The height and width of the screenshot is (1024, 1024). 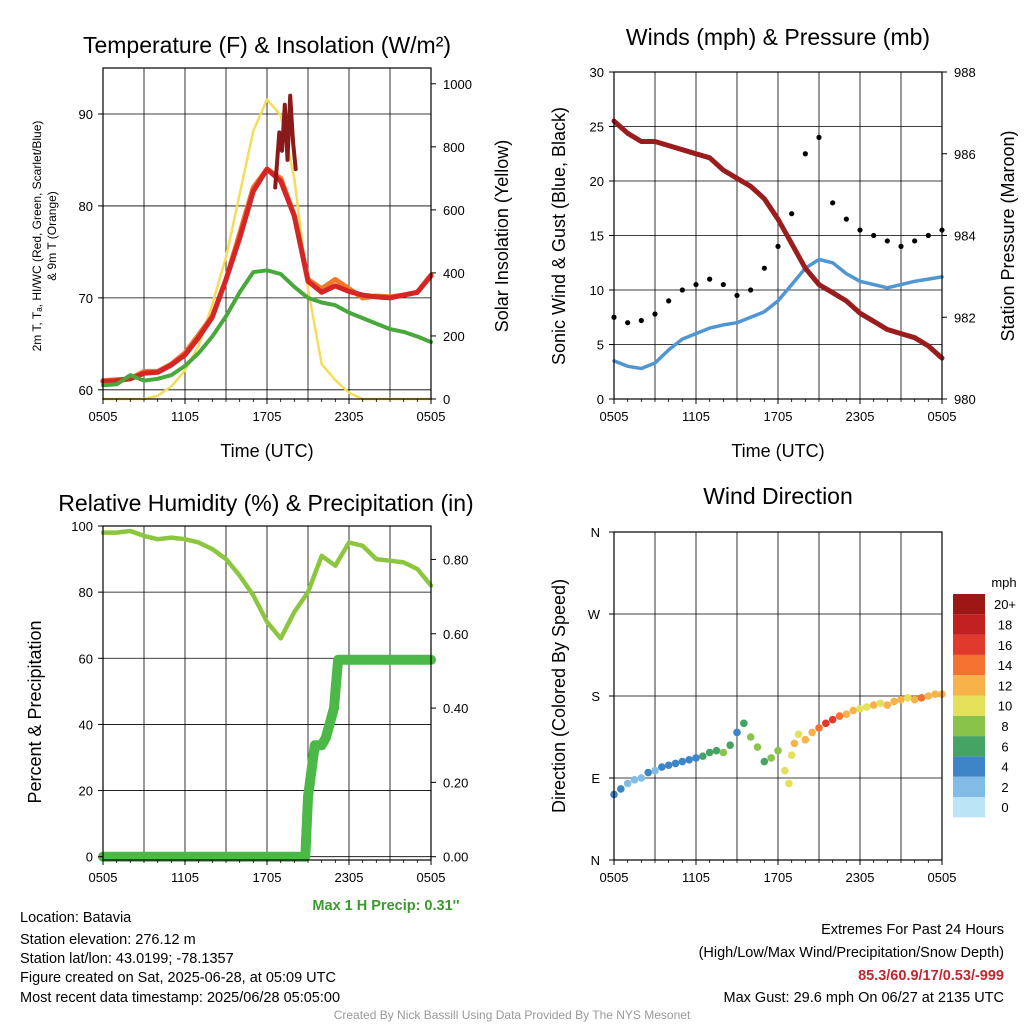 I want to click on pressure-line, so click(x=778, y=239).